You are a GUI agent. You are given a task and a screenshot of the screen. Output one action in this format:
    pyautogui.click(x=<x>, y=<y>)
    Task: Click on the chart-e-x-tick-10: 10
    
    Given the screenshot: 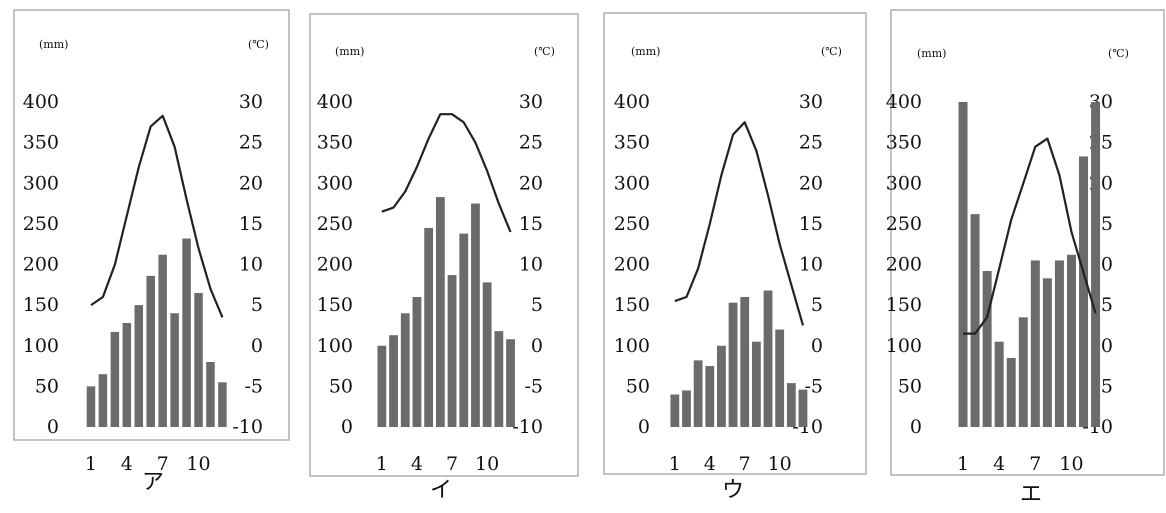 What is the action you would take?
    pyautogui.click(x=1071, y=464)
    